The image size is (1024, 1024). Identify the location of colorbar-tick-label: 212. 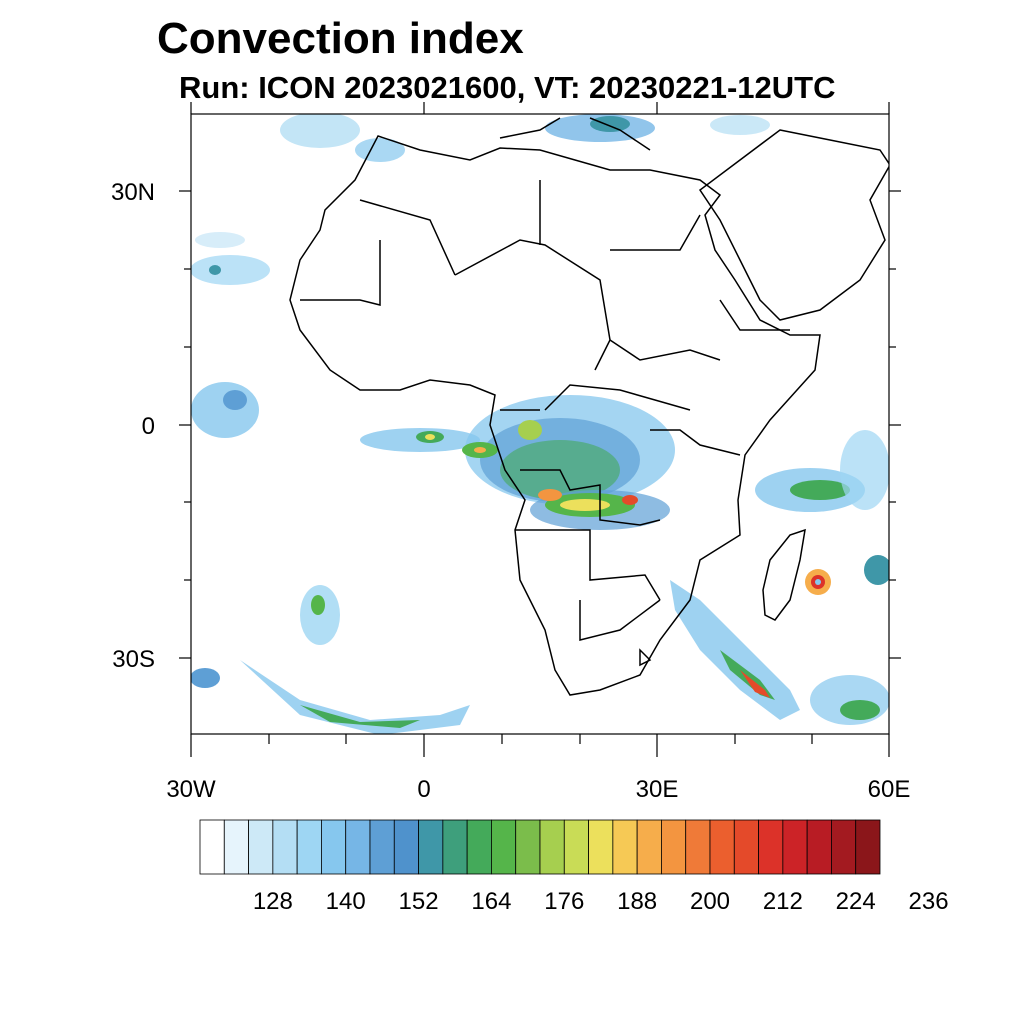
(782, 901).